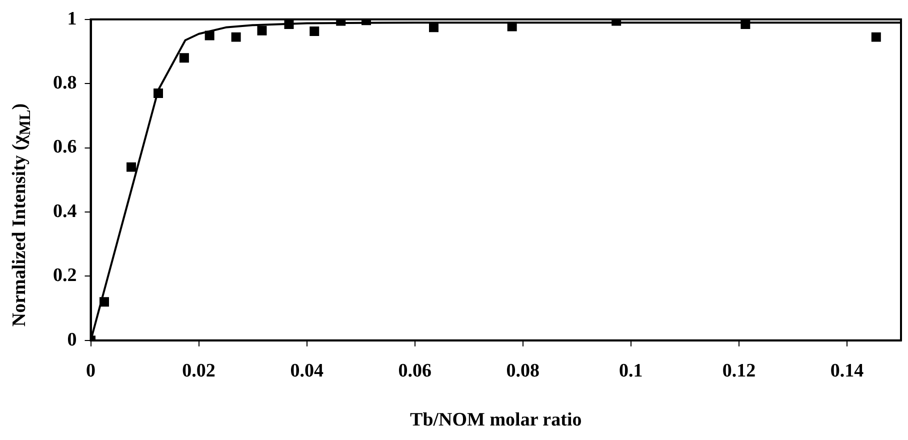  Describe the element at coordinates (523, 371) in the screenshot. I see `x-tick-label: 0.08` at that location.